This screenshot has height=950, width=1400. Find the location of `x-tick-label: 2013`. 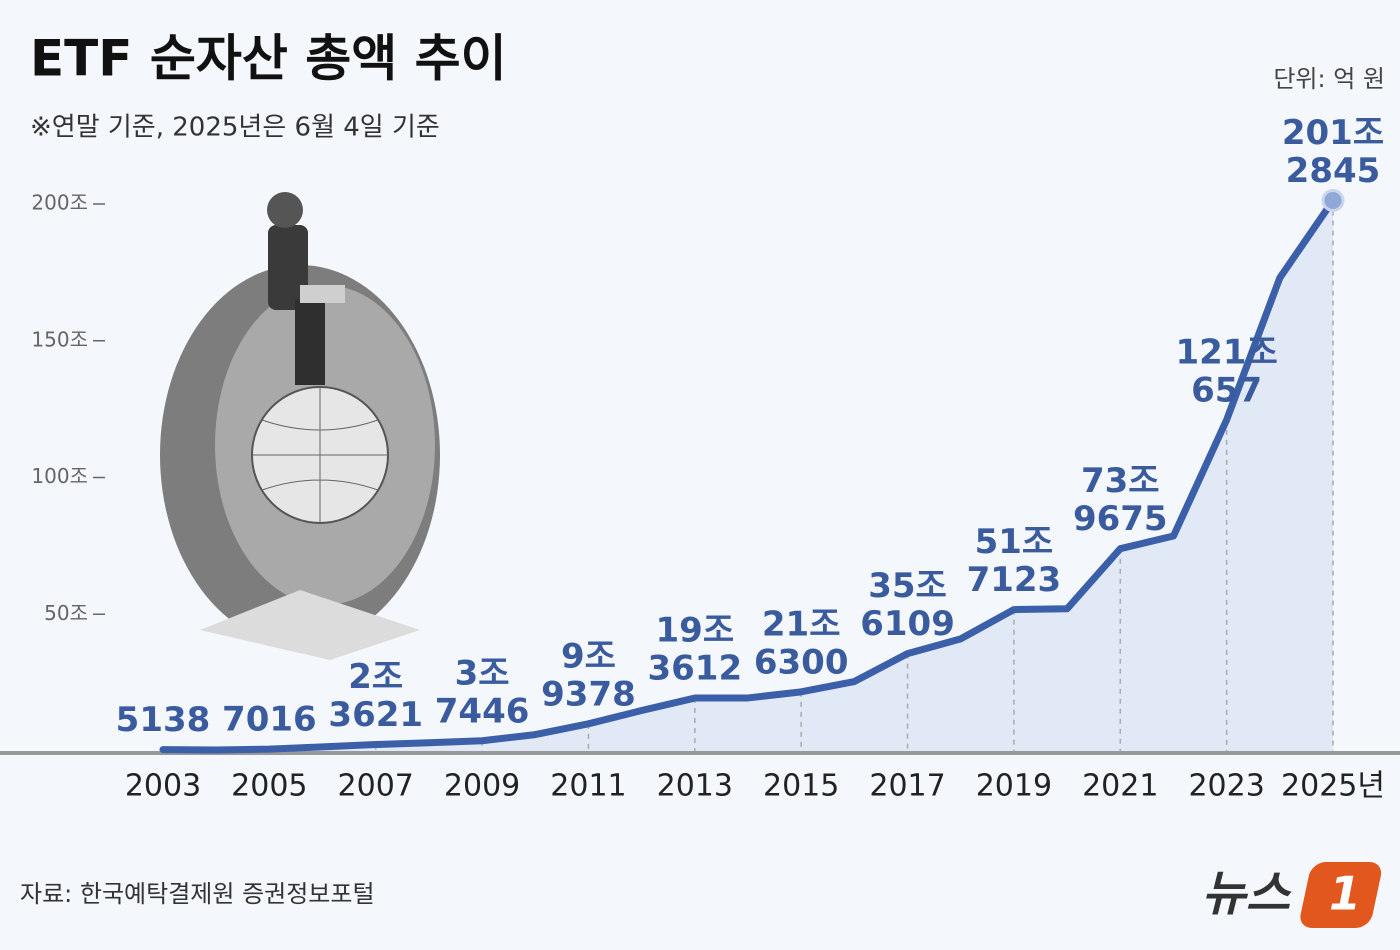

x-tick-label: 2013 is located at coordinates (695, 786).